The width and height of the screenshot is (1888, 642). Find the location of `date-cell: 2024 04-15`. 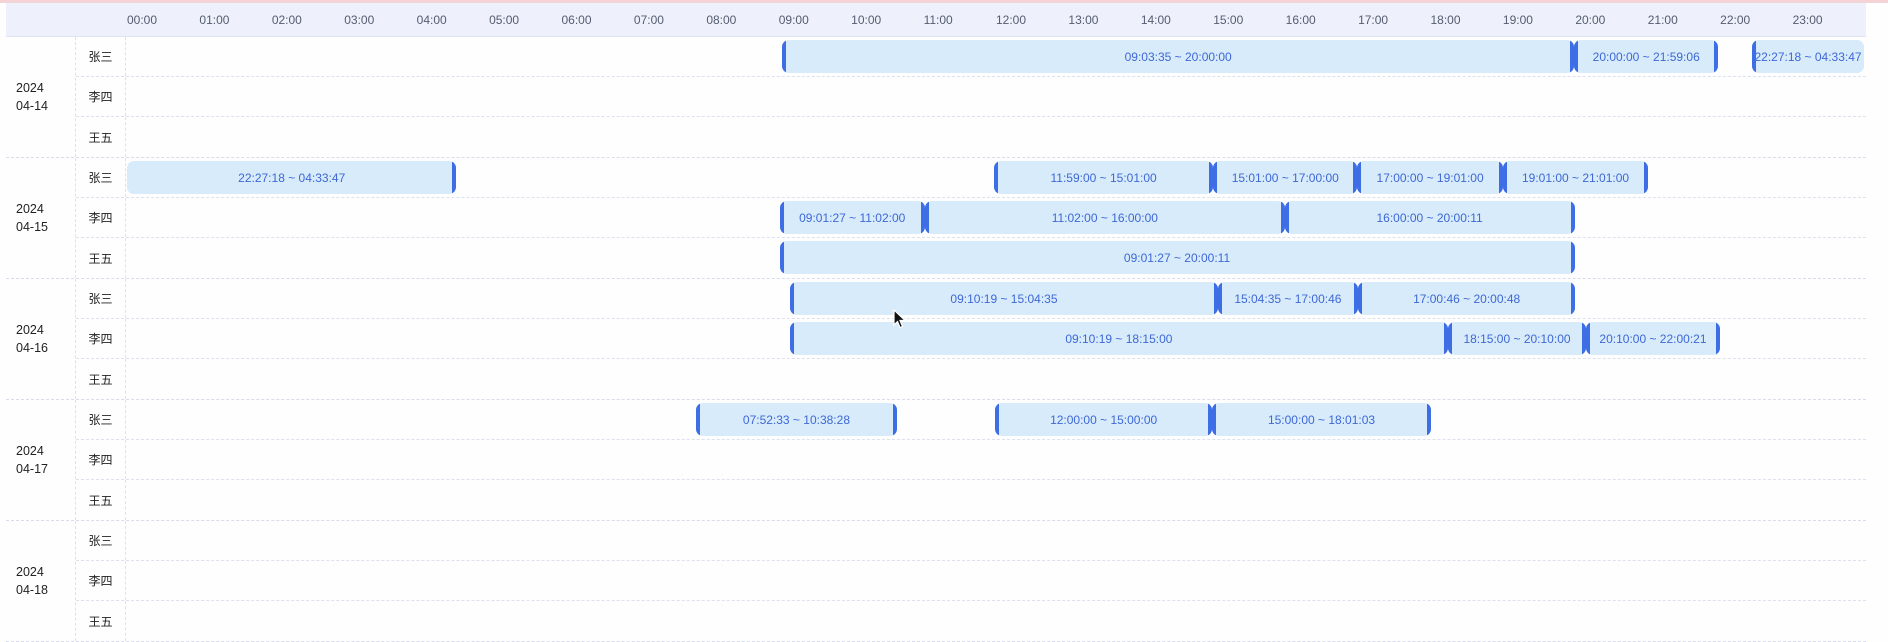

date-cell: 2024 04-15 is located at coordinates (41, 218).